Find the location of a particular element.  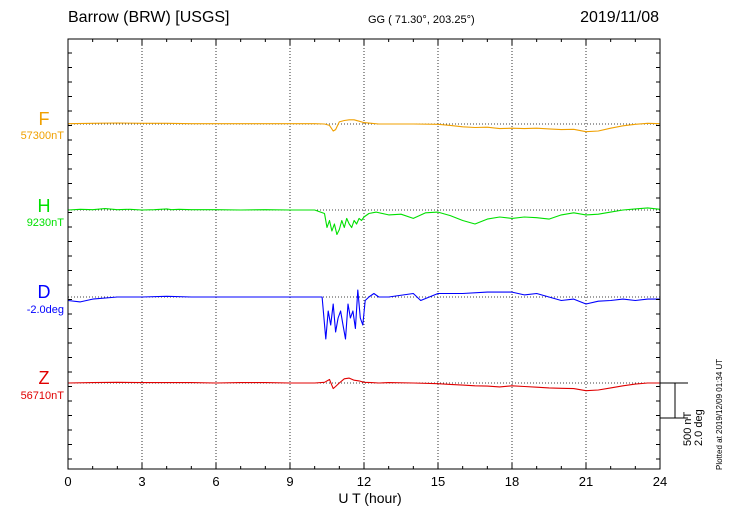

series-line-h is located at coordinates (364, 221).